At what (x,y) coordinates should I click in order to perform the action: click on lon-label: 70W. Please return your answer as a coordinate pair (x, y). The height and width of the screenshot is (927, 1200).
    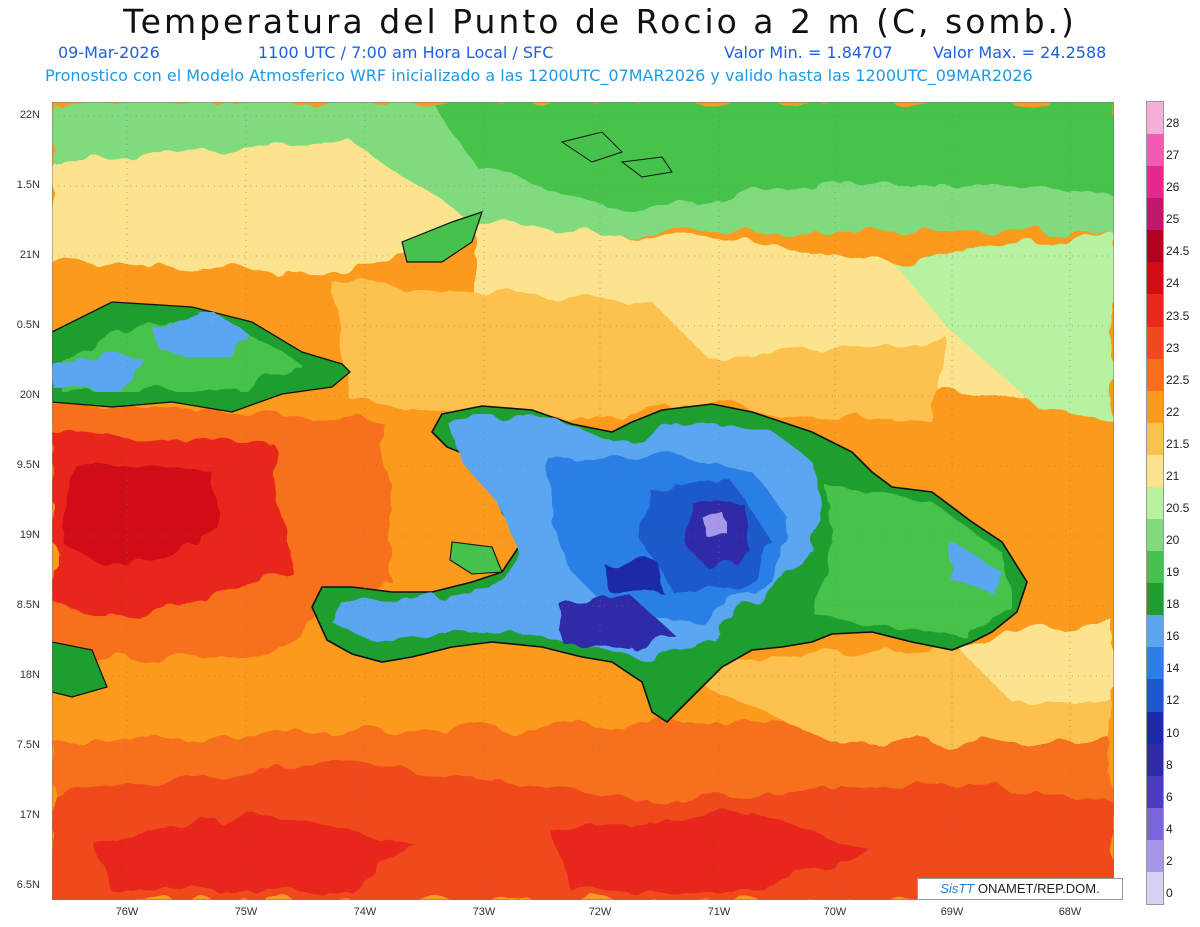
    Looking at the image, I should click on (835, 912).